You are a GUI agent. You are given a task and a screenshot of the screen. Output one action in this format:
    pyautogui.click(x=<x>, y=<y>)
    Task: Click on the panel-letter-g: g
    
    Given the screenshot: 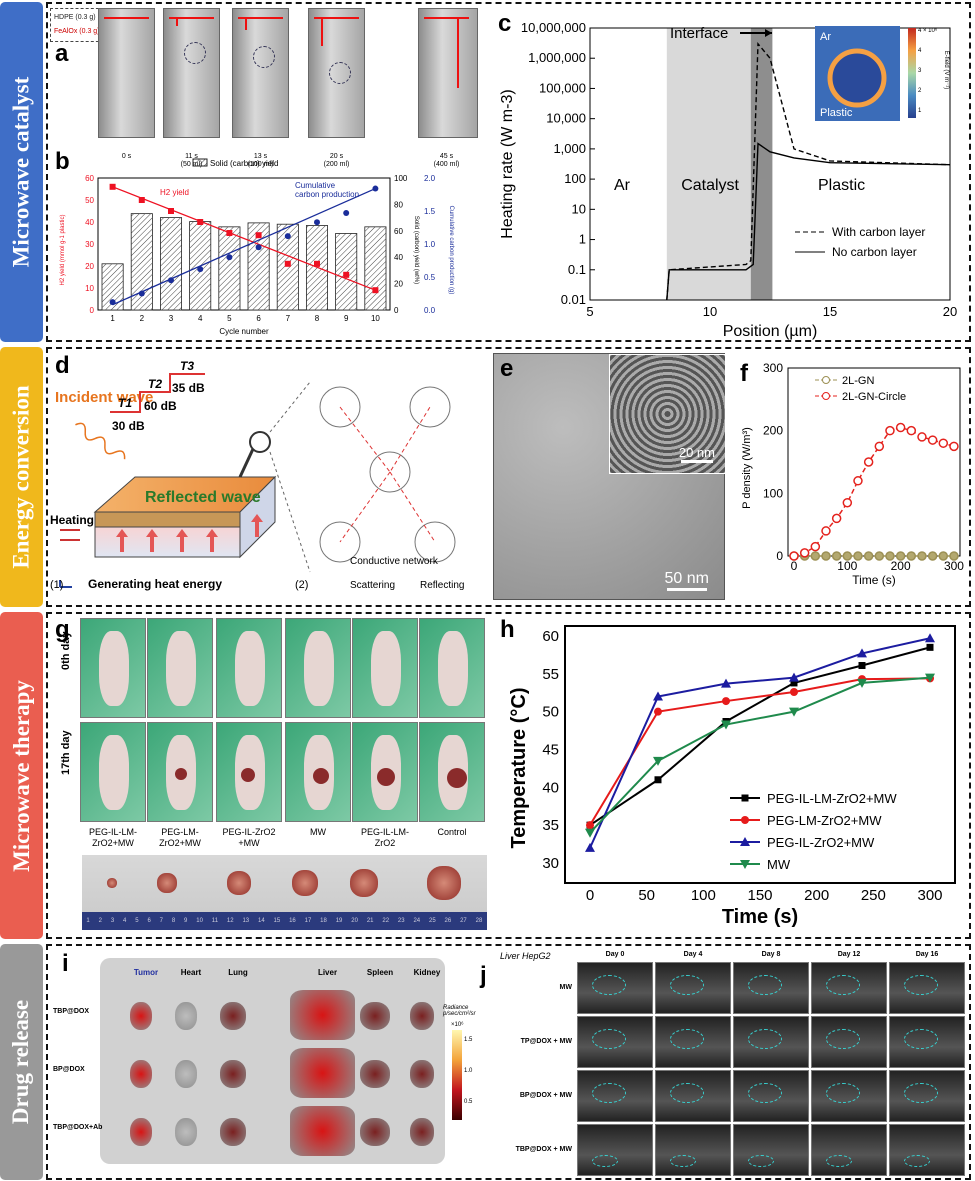 What is the action you would take?
    pyautogui.click(x=62, y=629)
    